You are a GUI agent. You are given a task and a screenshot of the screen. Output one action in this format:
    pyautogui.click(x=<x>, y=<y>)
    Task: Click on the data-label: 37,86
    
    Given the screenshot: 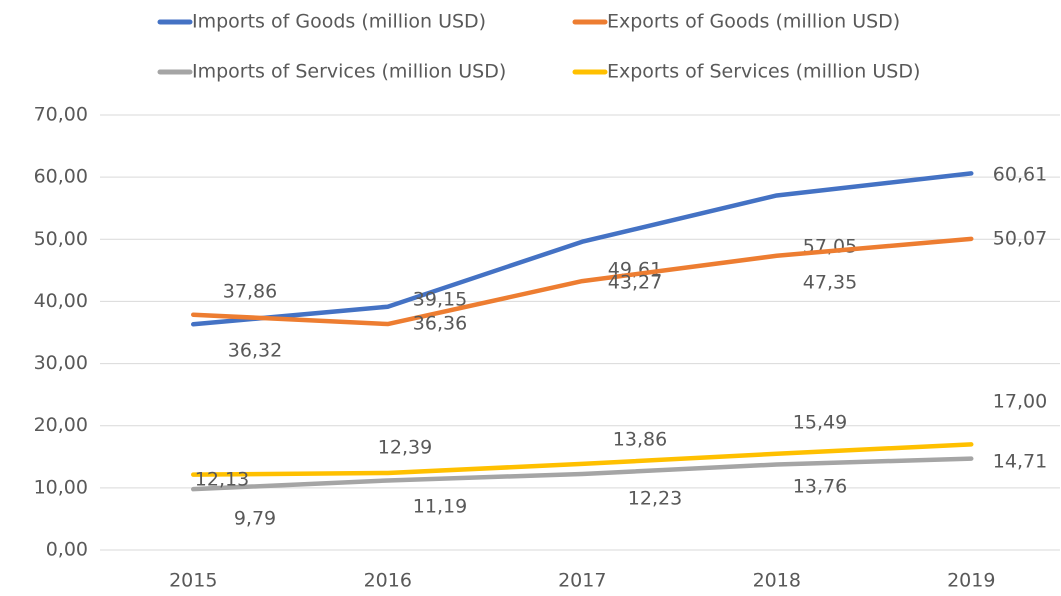 What is the action you would take?
    pyautogui.click(x=250, y=292)
    